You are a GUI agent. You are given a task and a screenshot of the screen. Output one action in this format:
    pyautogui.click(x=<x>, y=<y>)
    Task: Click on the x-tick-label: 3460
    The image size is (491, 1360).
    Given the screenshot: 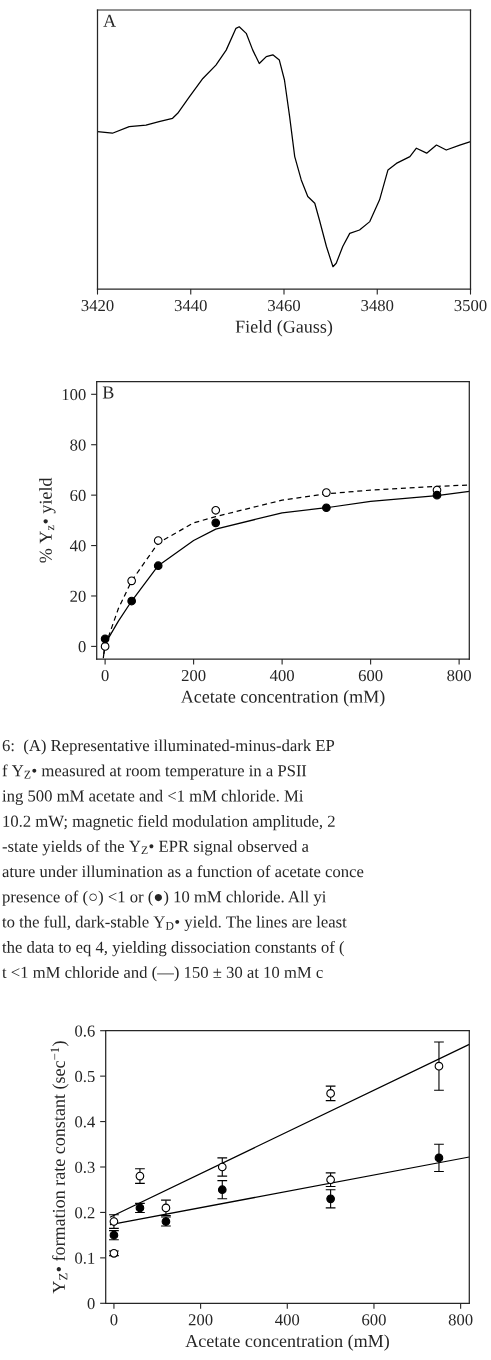 What is the action you would take?
    pyautogui.click(x=284, y=305)
    